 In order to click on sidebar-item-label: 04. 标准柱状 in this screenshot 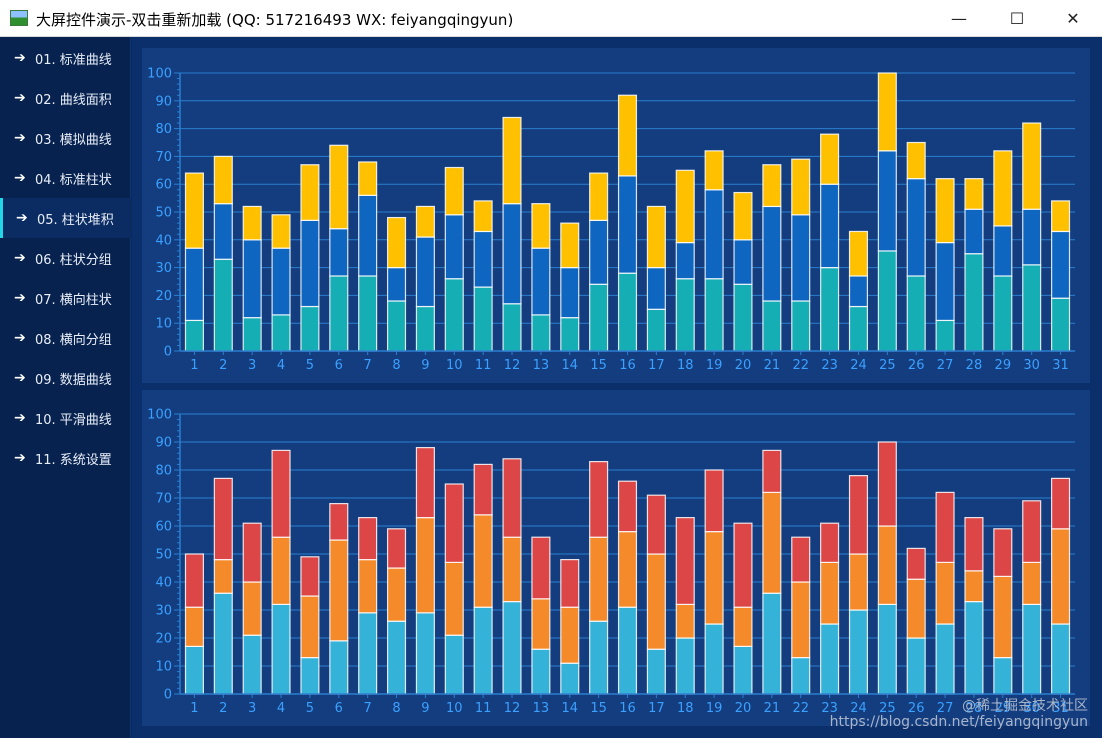, I will do `click(73, 180)`.